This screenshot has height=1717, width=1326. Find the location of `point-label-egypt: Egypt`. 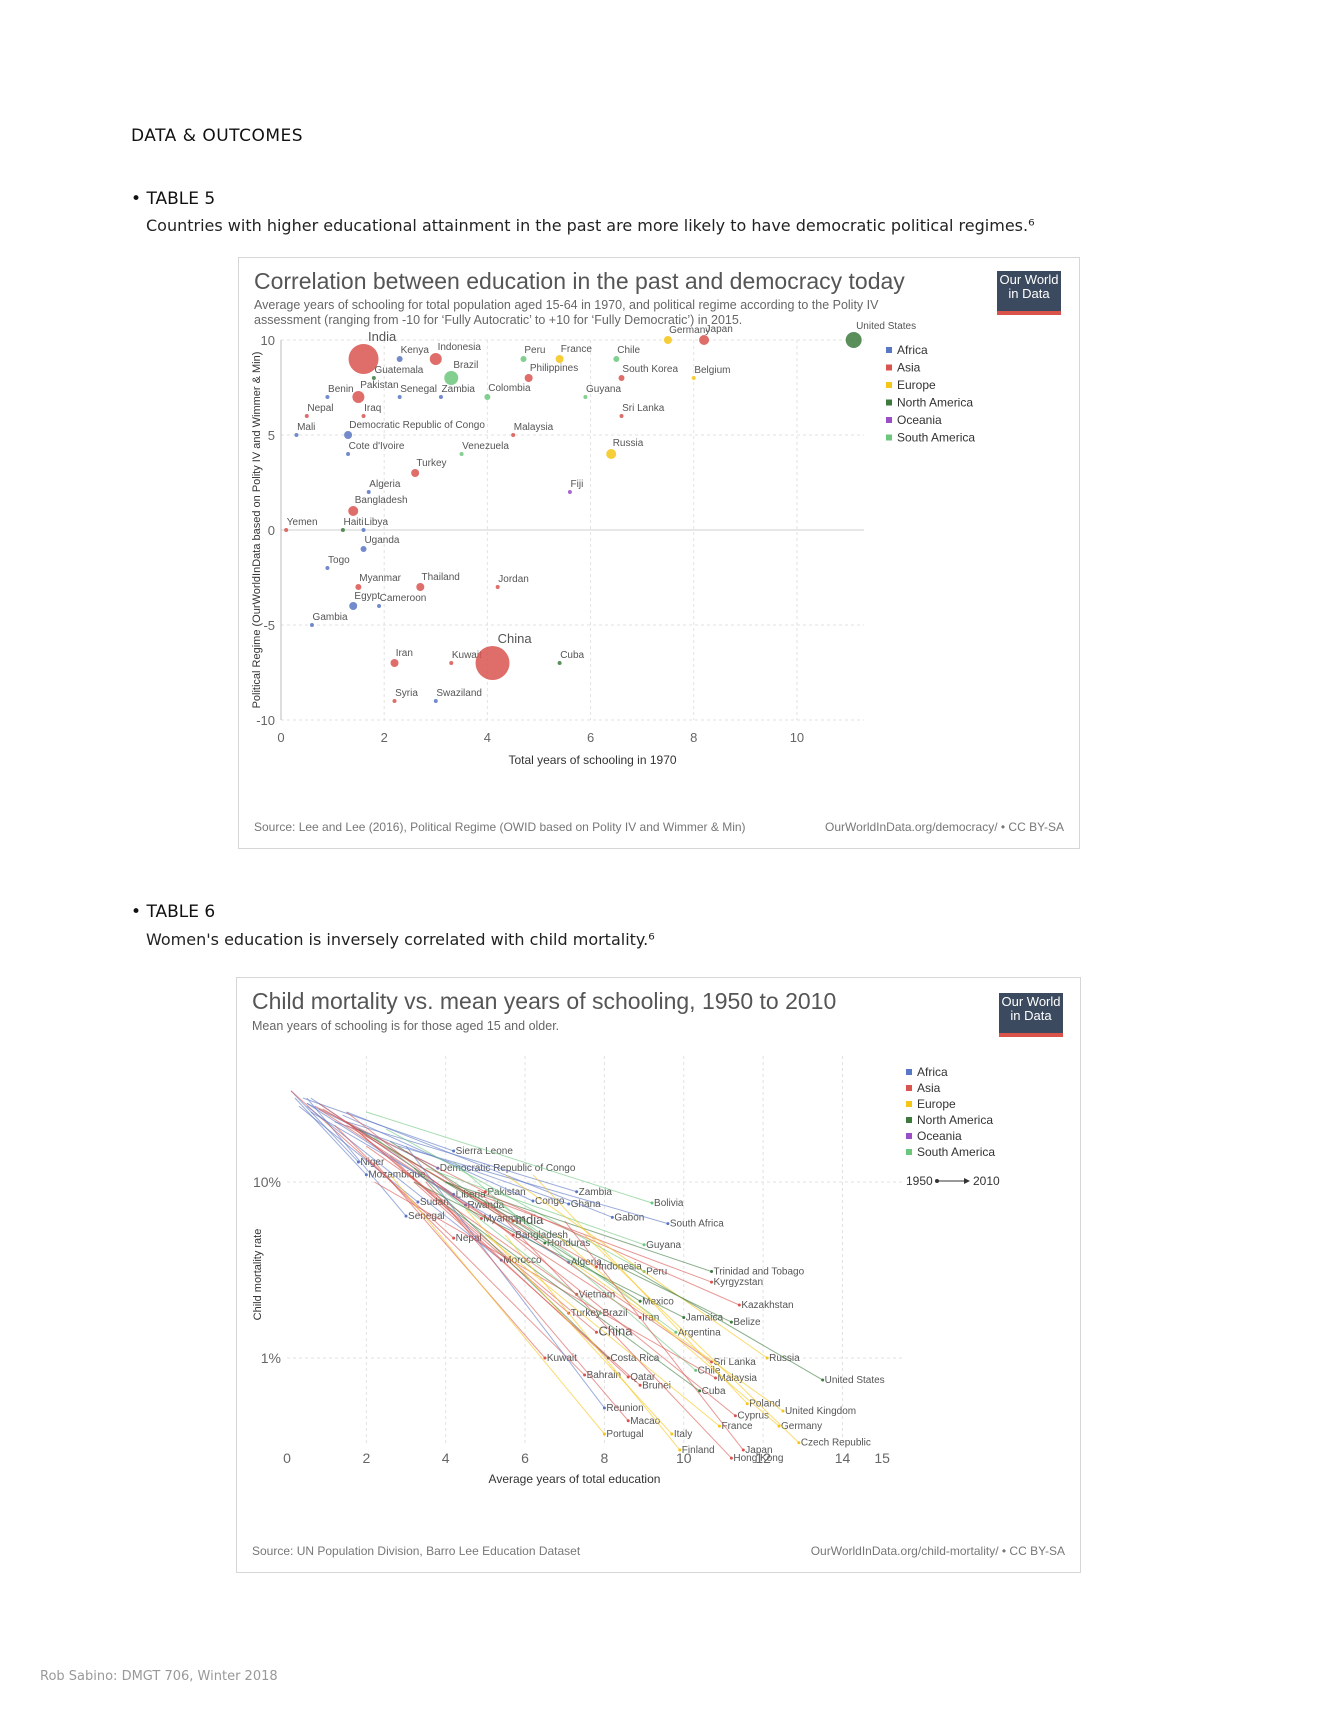

point-label-egypt: Egypt is located at coordinates (367, 596).